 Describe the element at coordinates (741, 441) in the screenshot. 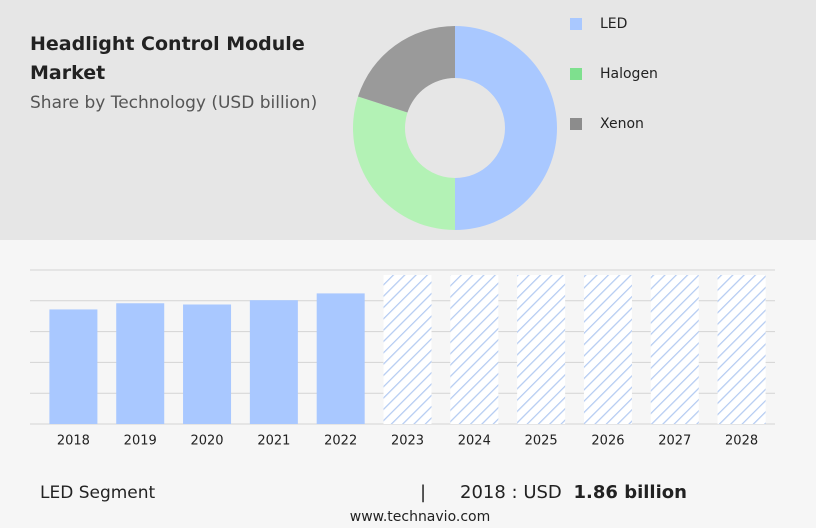

I see `x-tick-label: 2028` at that location.